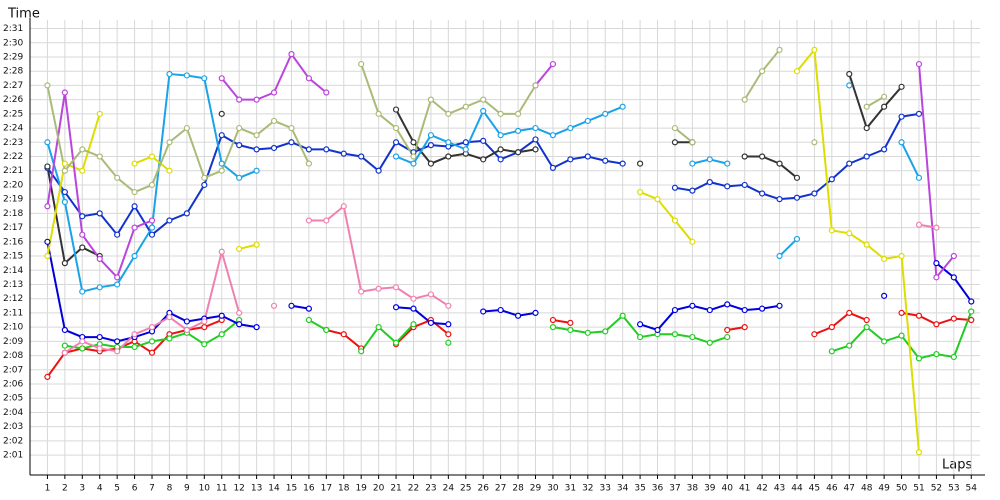 This screenshot has height=500, width=1000. Describe the element at coordinates (13, 43) in the screenshot. I see `y-tick-label: 2:30` at that location.